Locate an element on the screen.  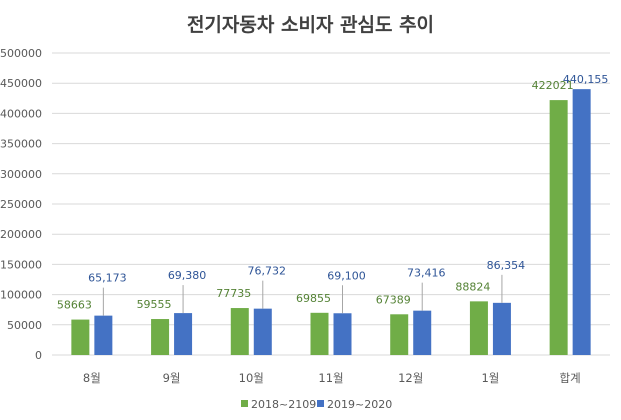
data-label: 58663 is located at coordinates (74, 305).